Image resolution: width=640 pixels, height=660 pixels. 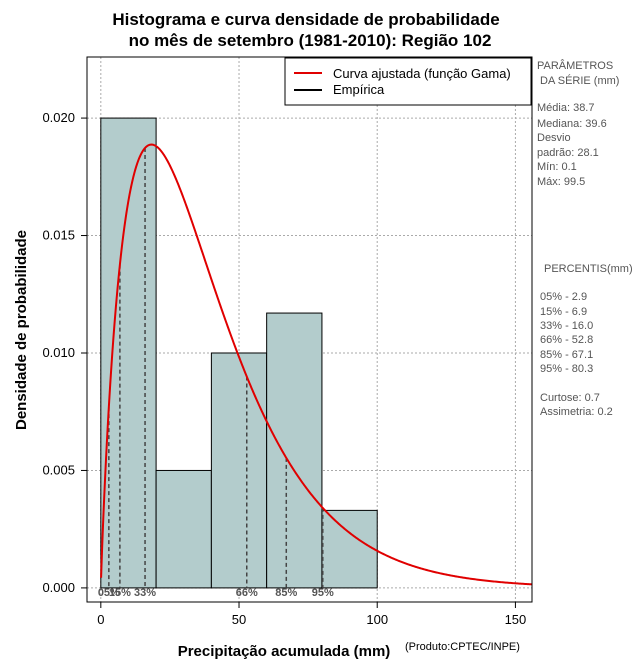 What do you see at coordinates (58, 235) in the screenshot?
I see `y-tick-label-3: 0.015` at bounding box center [58, 235].